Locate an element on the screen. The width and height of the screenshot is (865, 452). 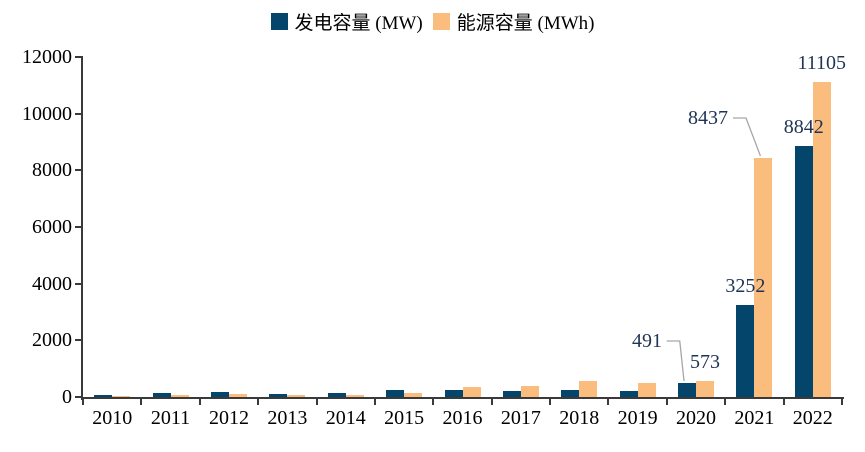
bar-energy-2013 is located at coordinates (296, 396).